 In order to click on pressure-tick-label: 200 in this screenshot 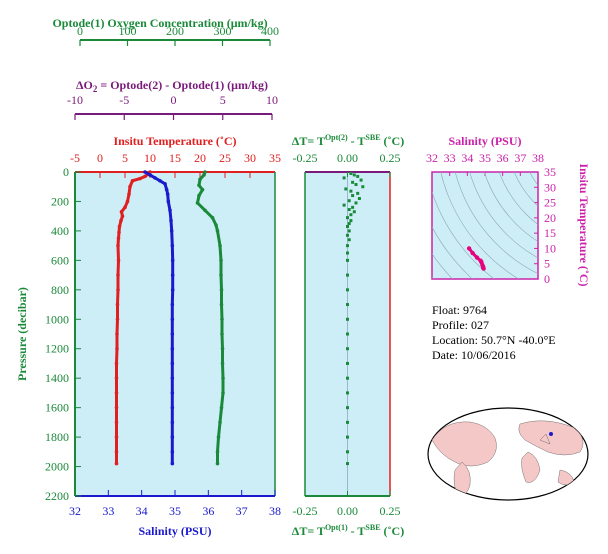, I will do `click(60, 201)`.